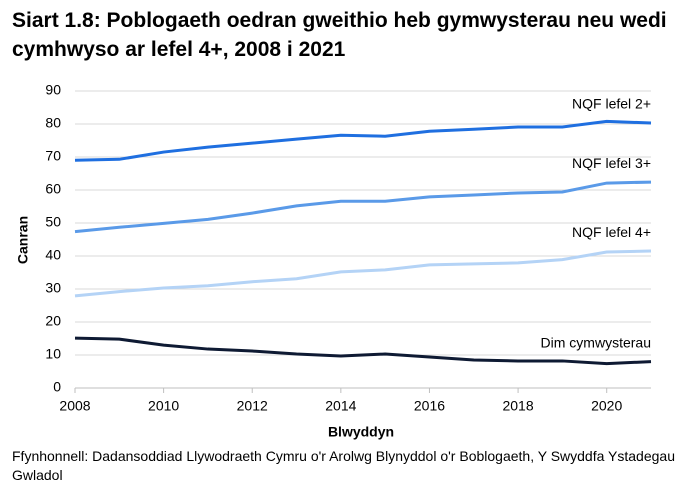 This screenshot has height=500, width=684. Describe the element at coordinates (517, 406) in the screenshot. I see `x-tick-label: 2018` at that location.